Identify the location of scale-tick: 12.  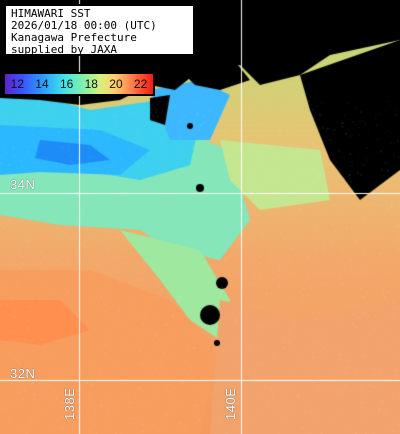
(17, 84).